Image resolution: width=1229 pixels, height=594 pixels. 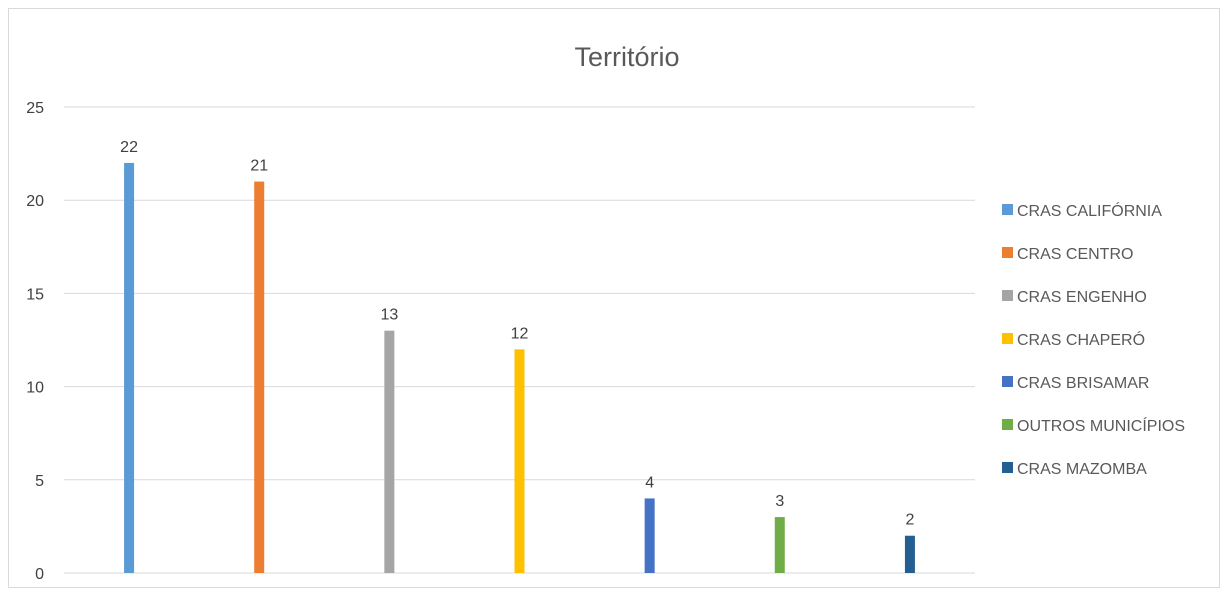 I want to click on data-label: 3, so click(x=779, y=501).